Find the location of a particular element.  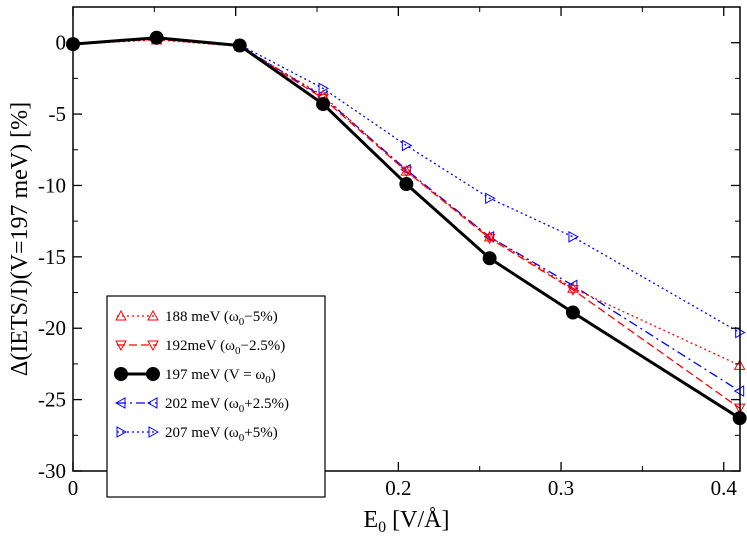

legend-label-main: 202 meV (ω is located at coordinates (202, 404).